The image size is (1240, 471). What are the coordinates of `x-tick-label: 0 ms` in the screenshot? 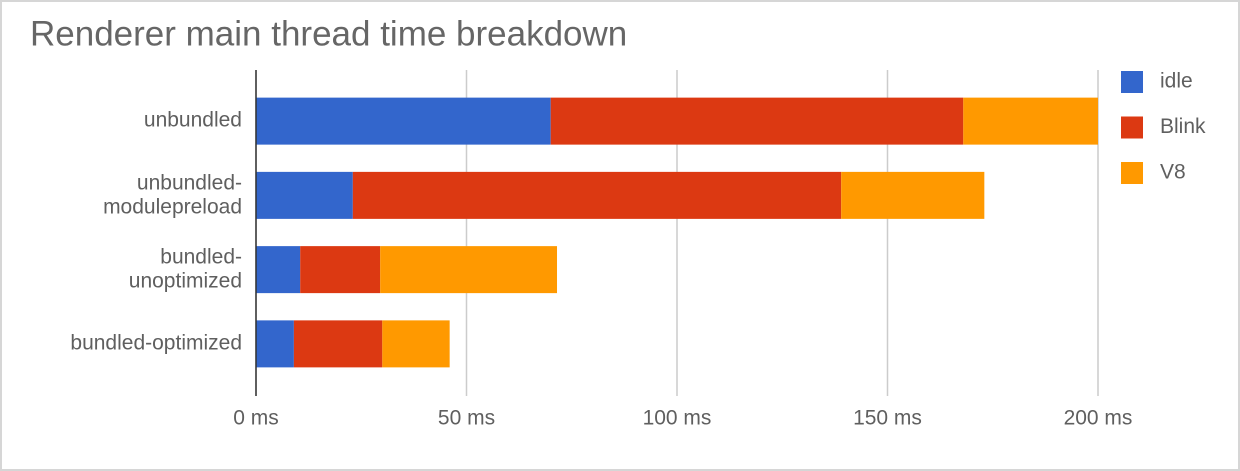 It's located at (256, 418).